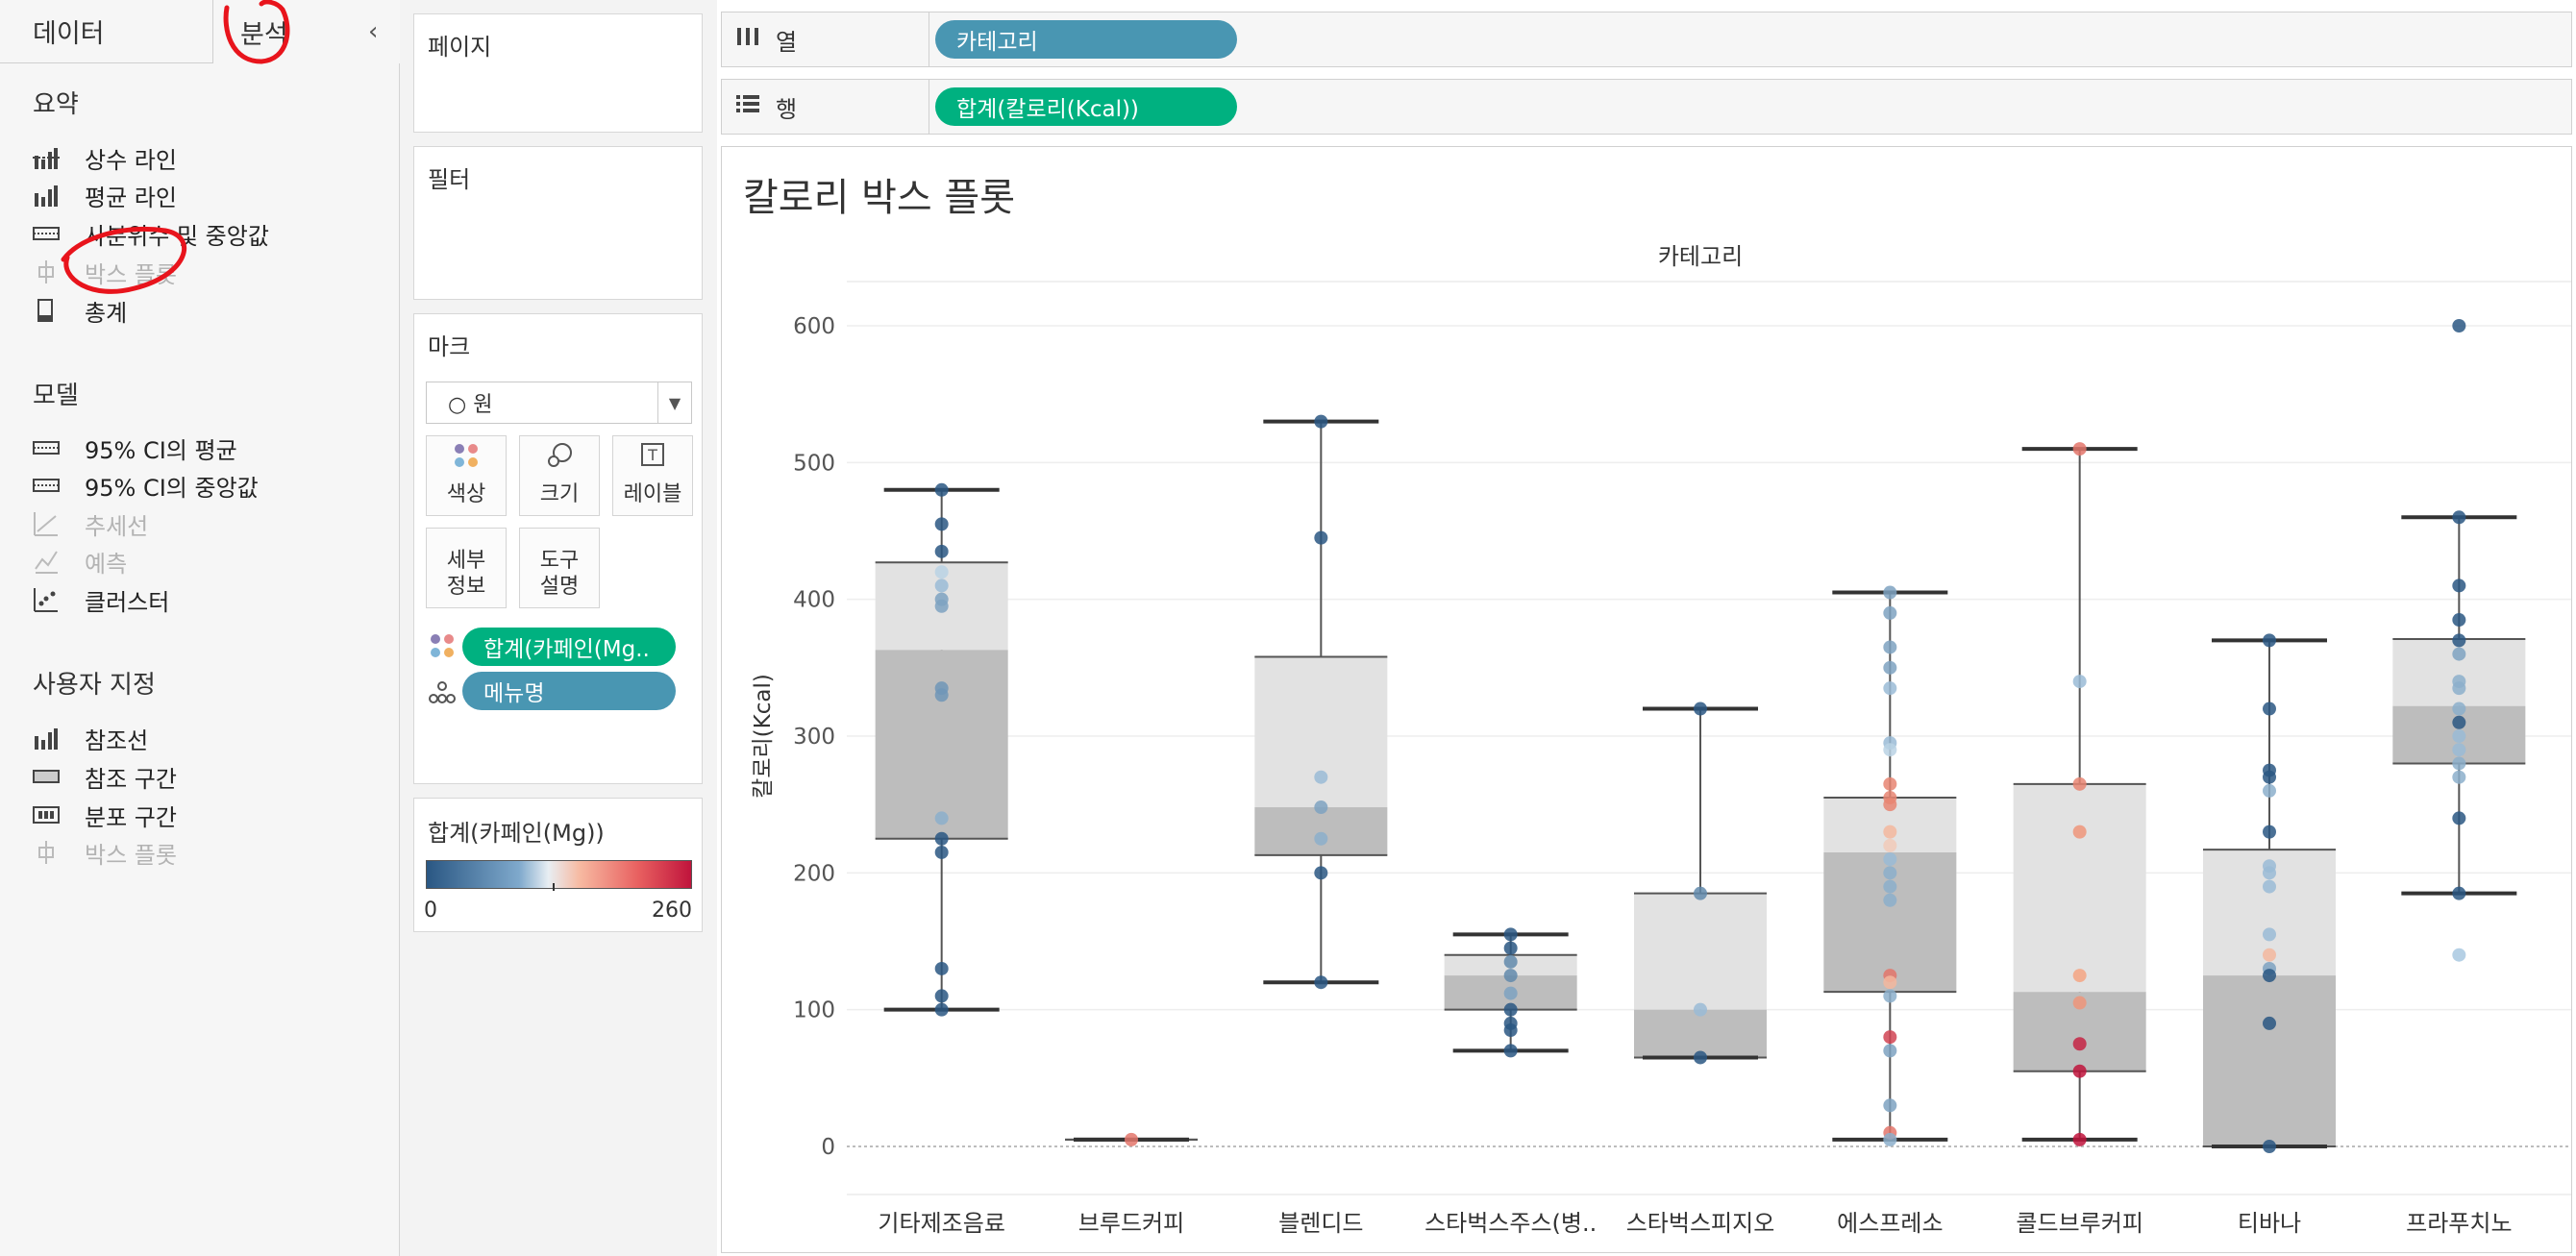  Describe the element at coordinates (560, 475) in the screenshot. I see `size-button: 크기` at that location.